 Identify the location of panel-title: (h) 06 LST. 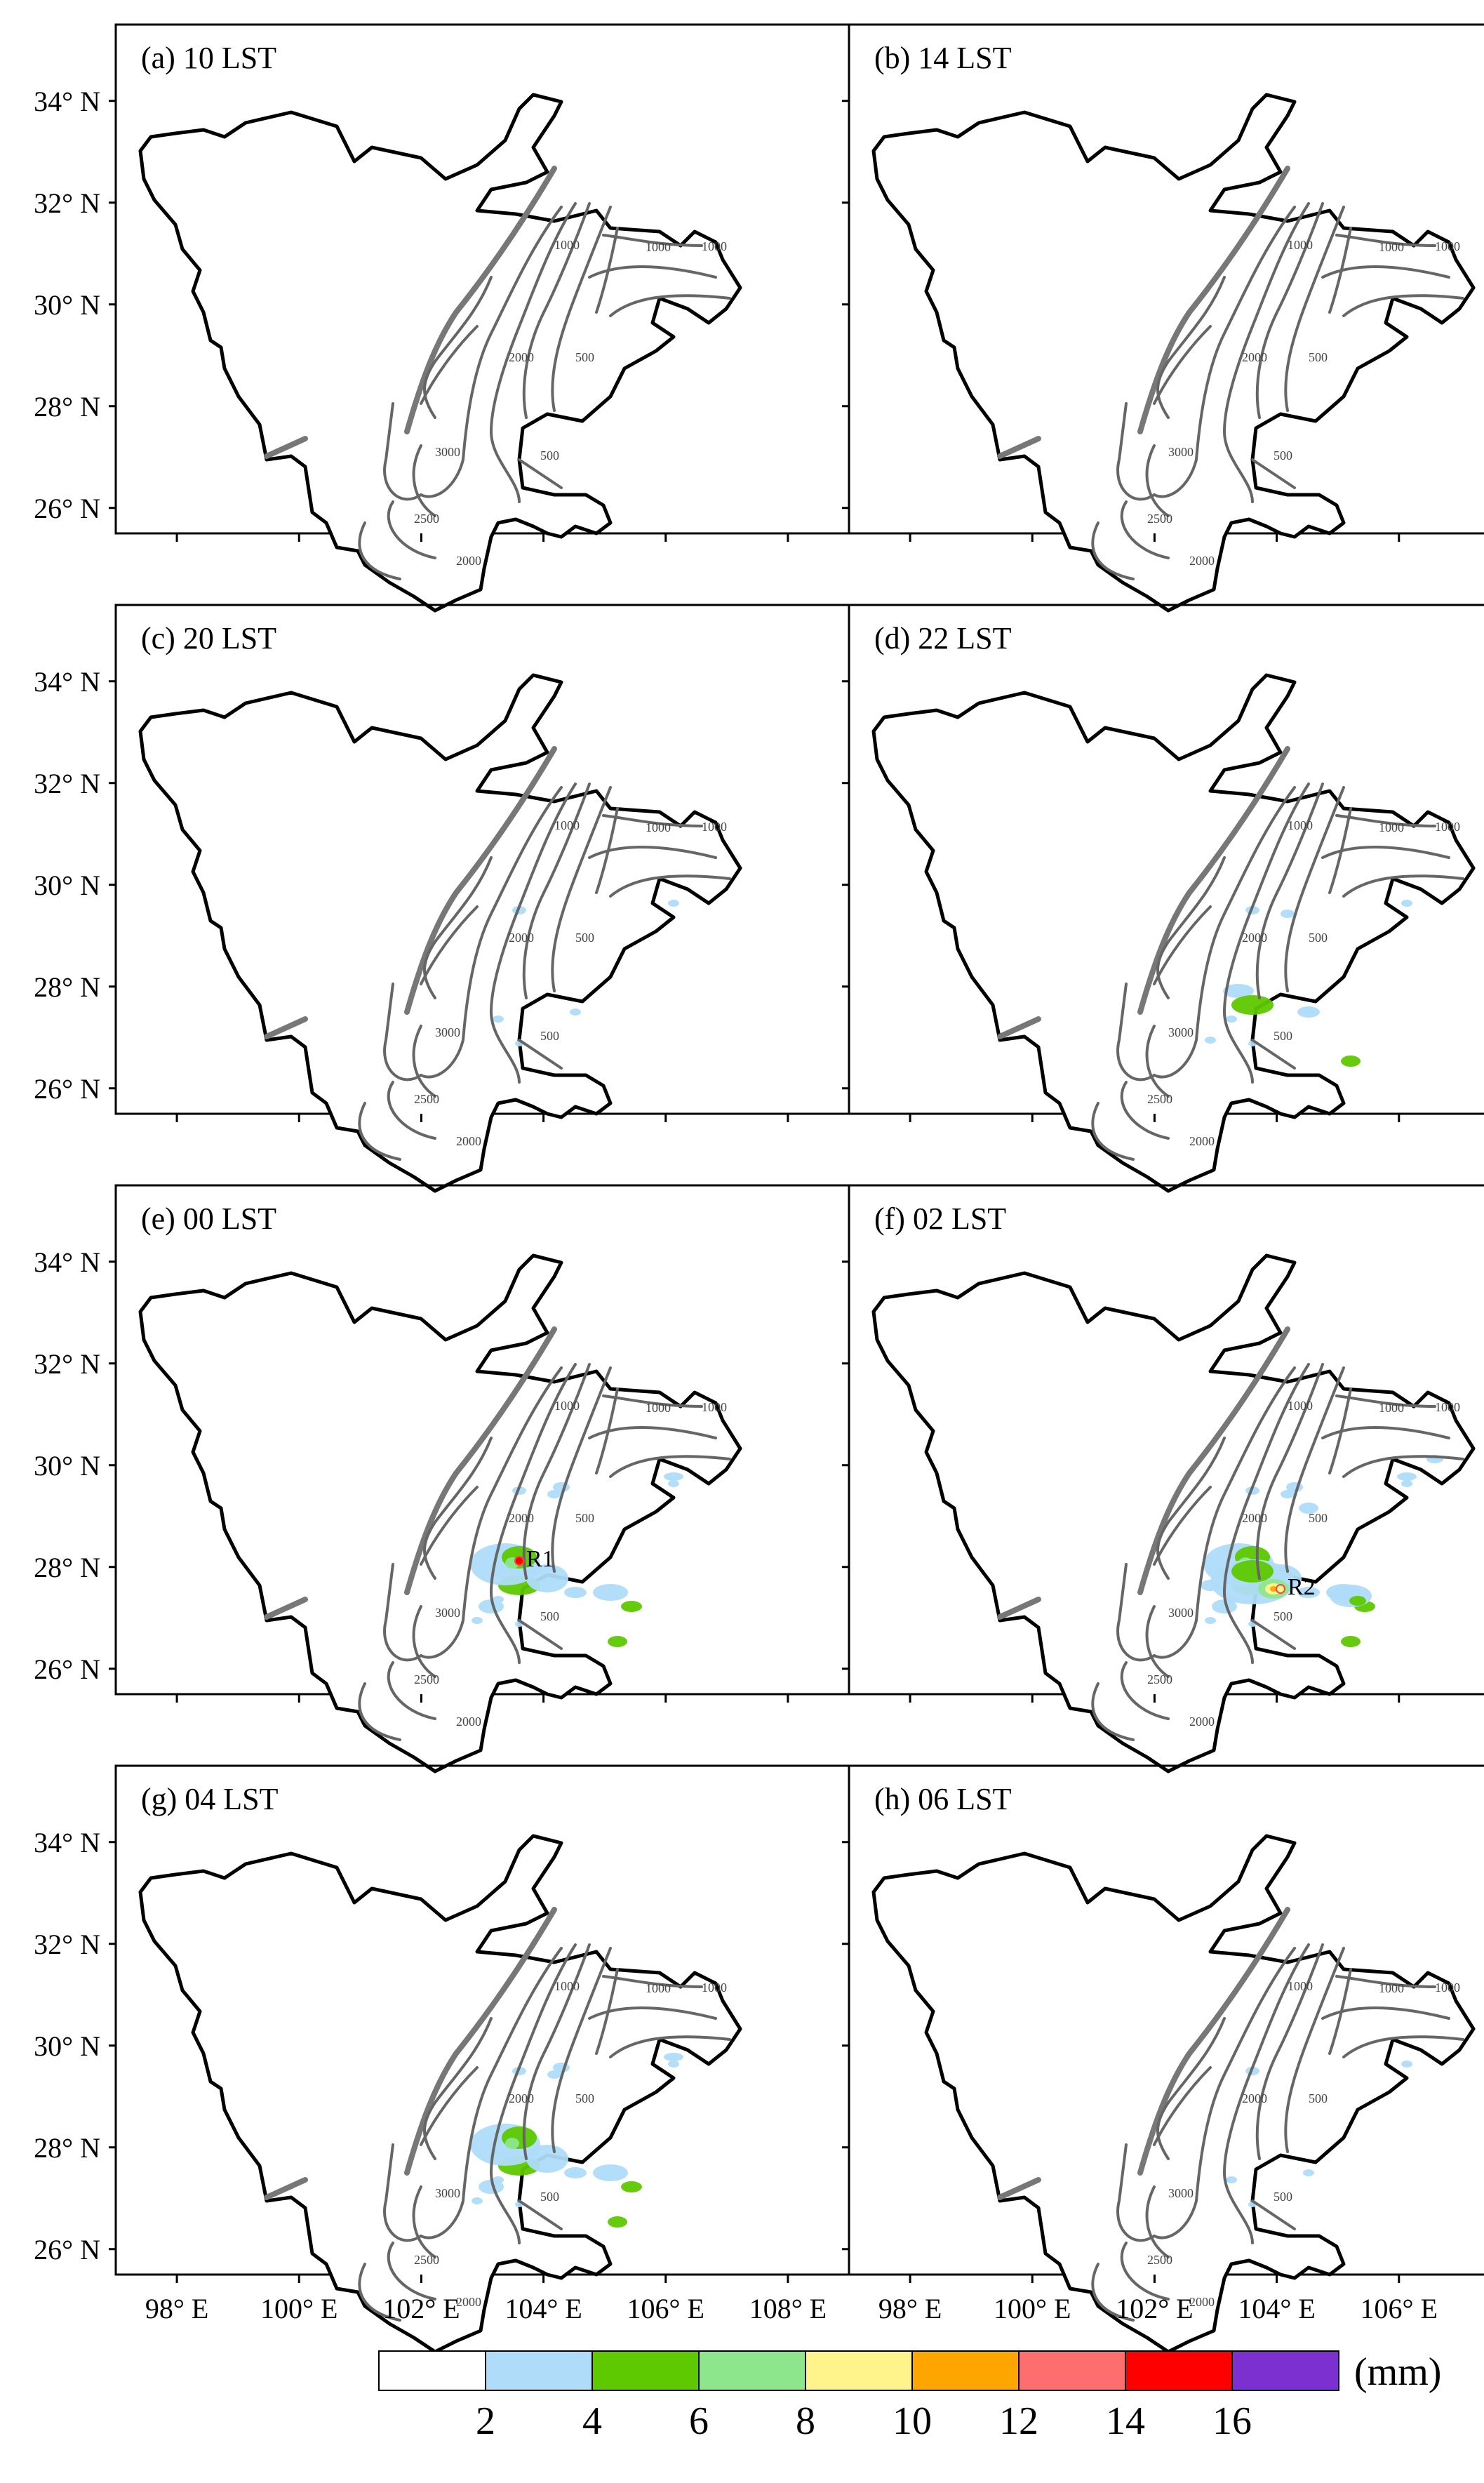
(943, 1799).